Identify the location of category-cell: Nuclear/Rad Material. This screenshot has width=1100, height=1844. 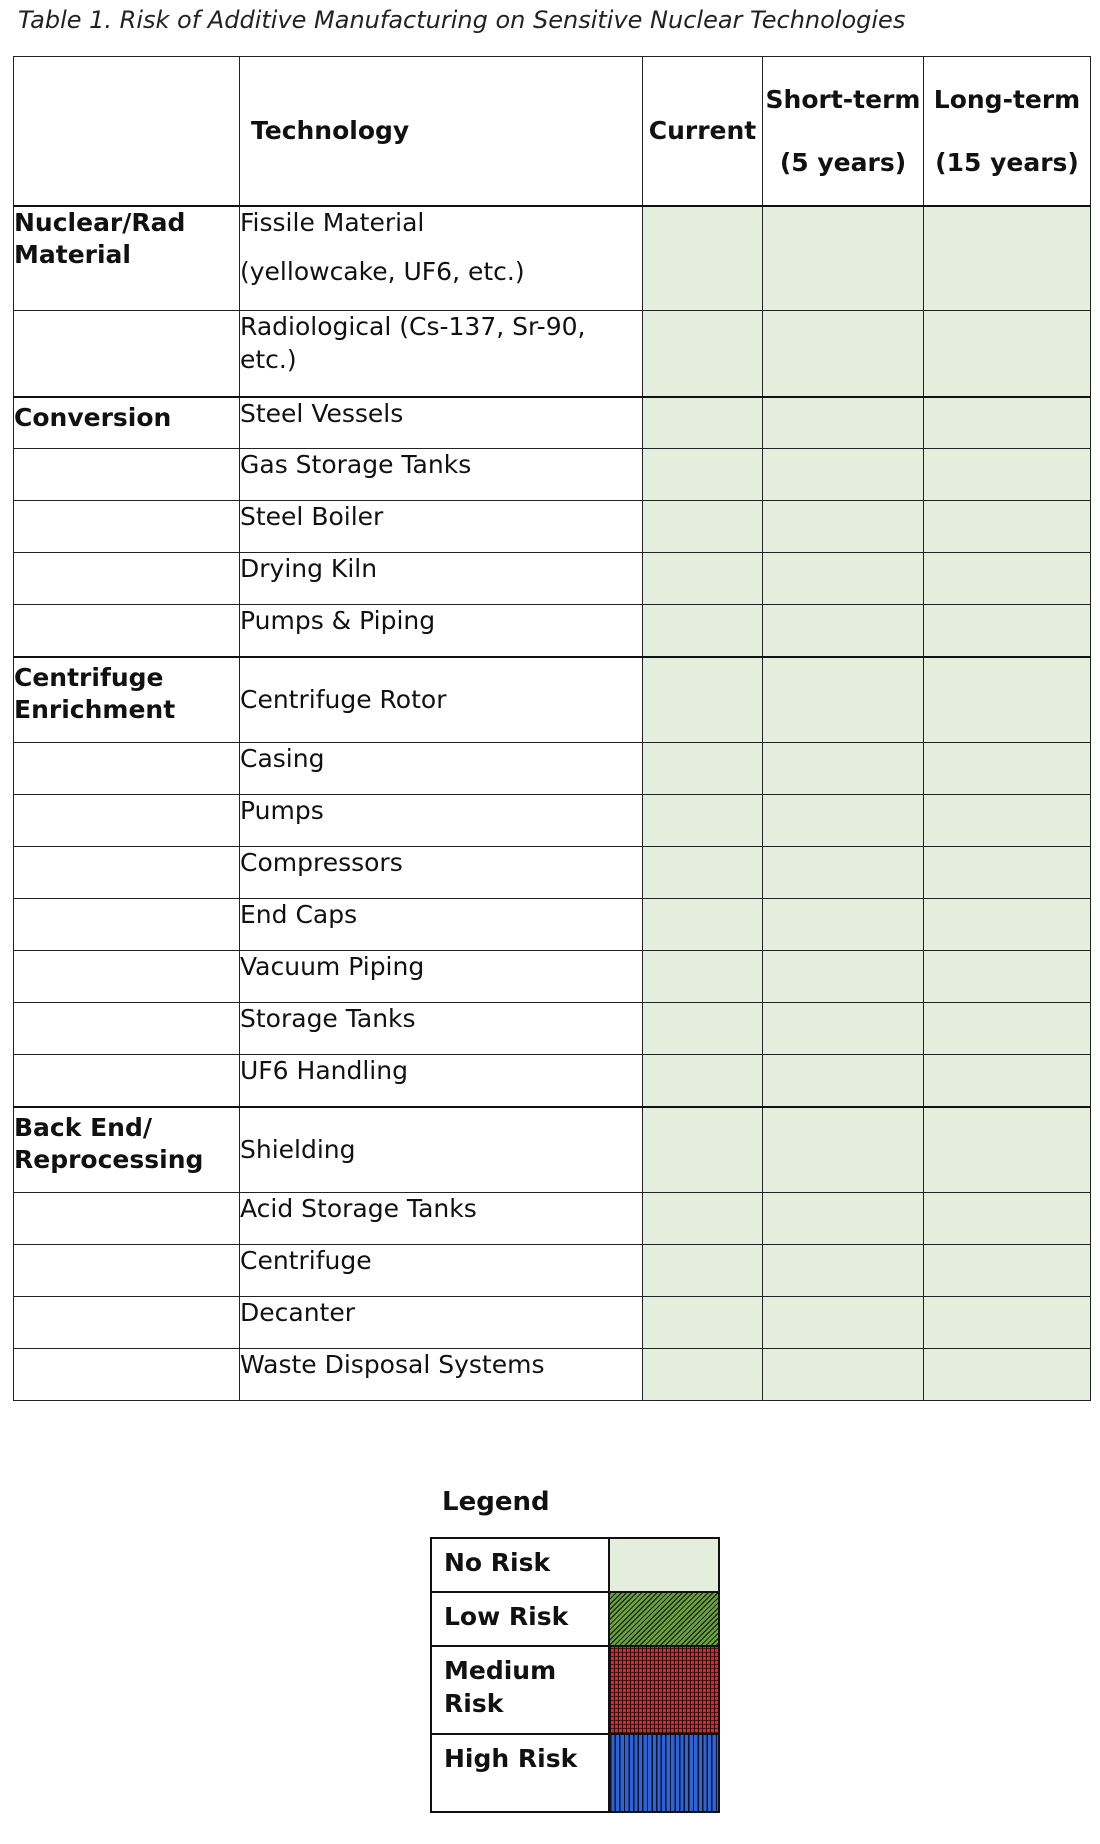
(126, 257).